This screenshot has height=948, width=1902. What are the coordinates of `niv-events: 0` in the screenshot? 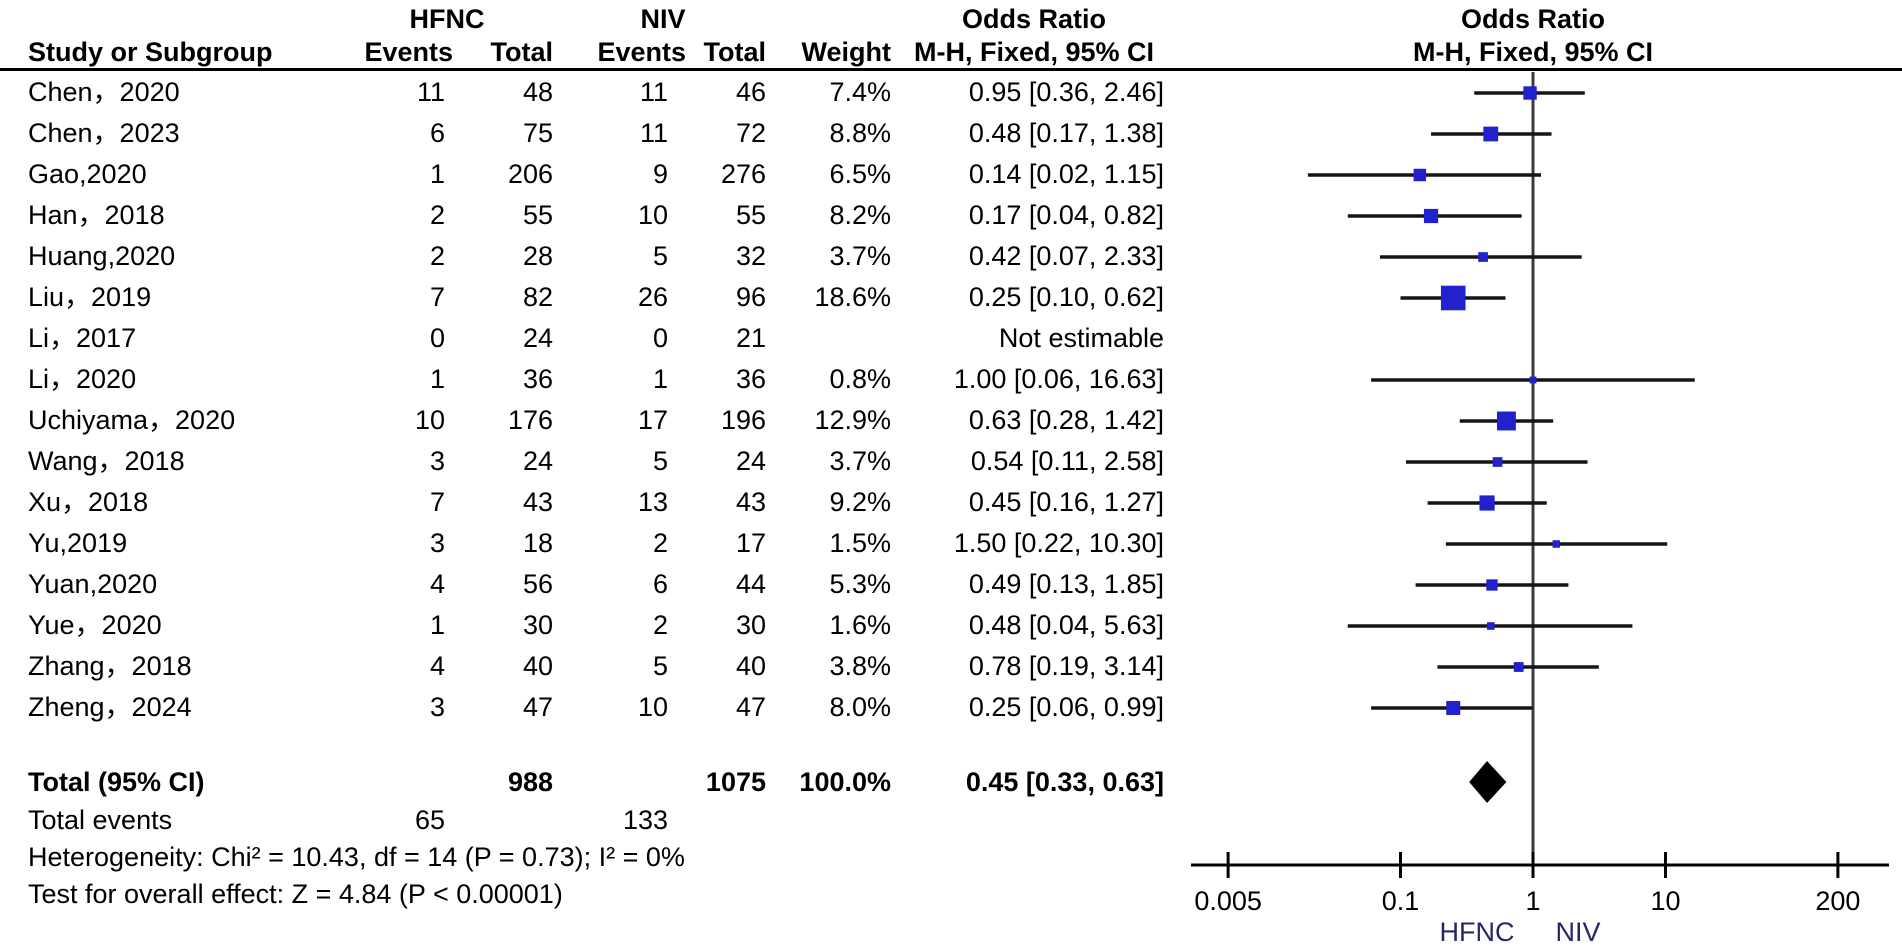 It's located at (660, 338).